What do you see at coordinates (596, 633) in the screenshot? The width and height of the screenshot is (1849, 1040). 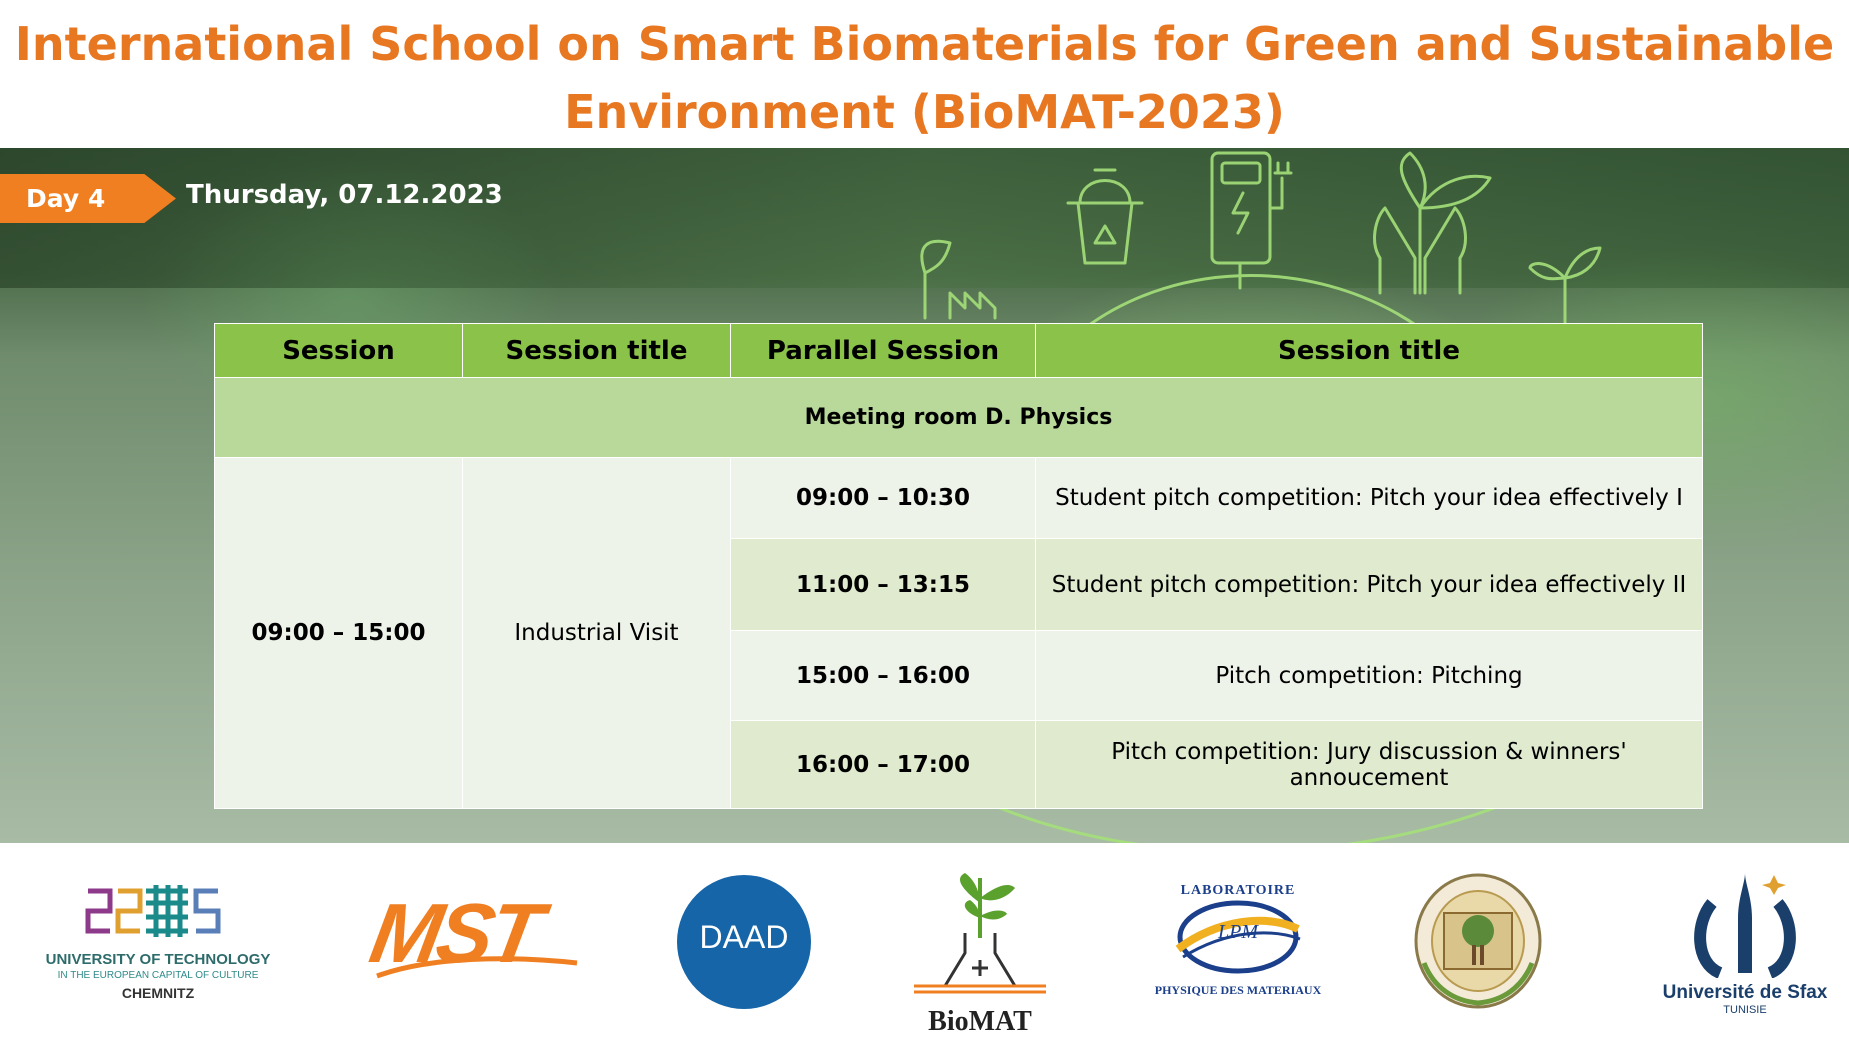 I see `session-title: Industrial Visit` at bounding box center [596, 633].